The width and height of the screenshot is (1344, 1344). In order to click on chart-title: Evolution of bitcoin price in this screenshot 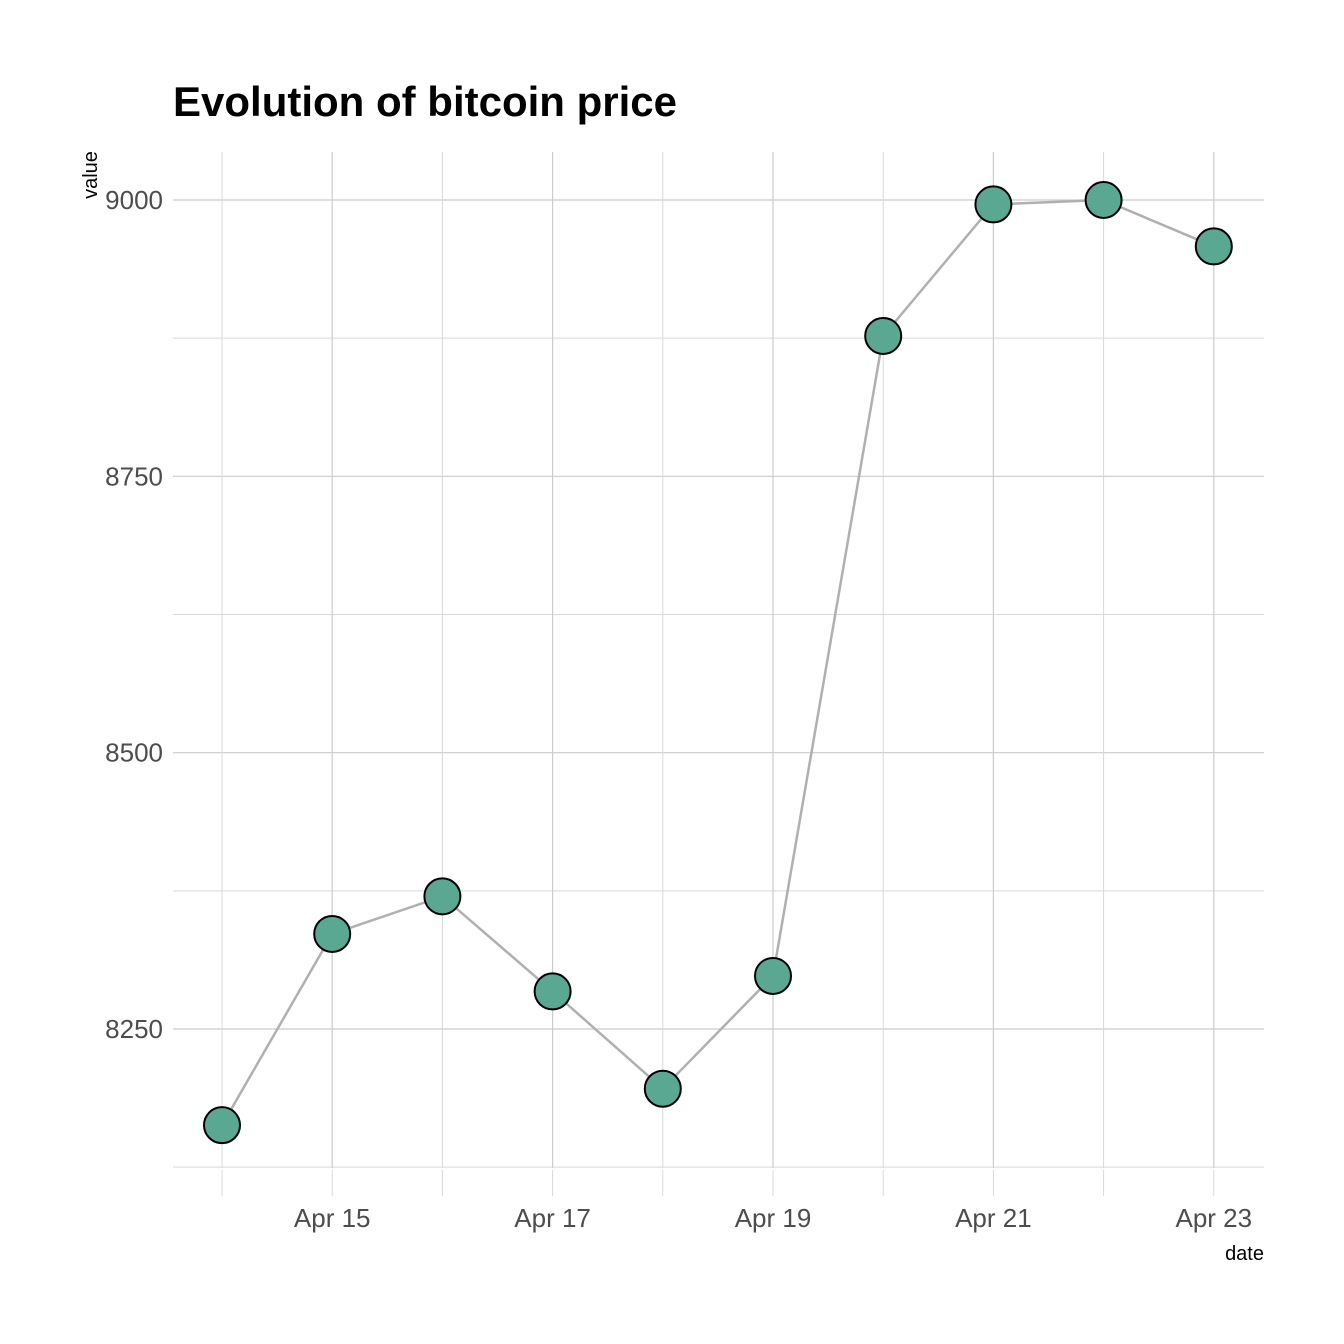, I will do `click(425, 101)`.